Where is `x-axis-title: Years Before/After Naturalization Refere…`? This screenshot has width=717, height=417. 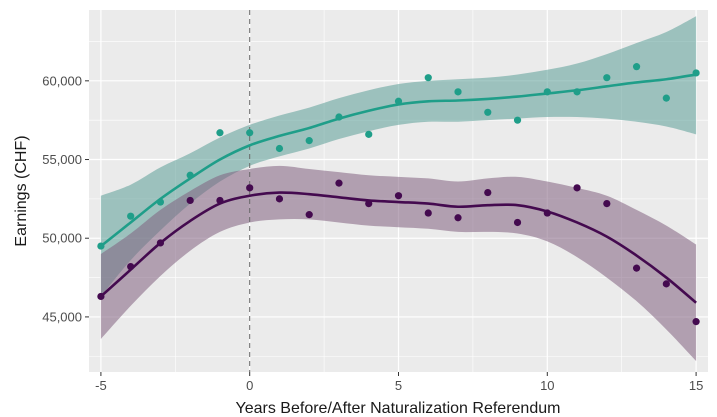
x-axis-title: Years Before/After Naturalization Refere… is located at coordinates (398, 408).